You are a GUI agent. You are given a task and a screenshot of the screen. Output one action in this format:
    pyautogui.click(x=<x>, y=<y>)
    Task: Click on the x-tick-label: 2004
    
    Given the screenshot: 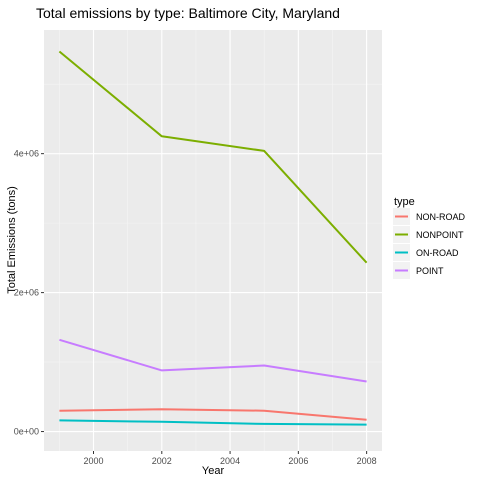 What is the action you would take?
    pyautogui.click(x=230, y=461)
    